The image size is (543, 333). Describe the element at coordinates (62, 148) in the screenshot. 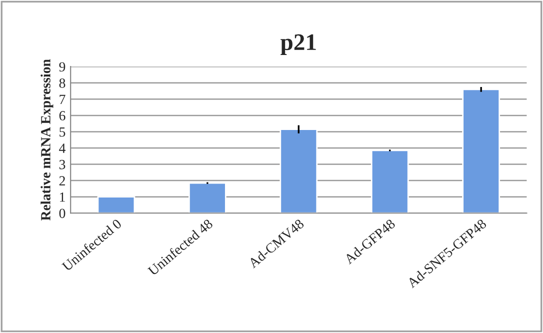

I see `y-tick-label: 4` at that location.